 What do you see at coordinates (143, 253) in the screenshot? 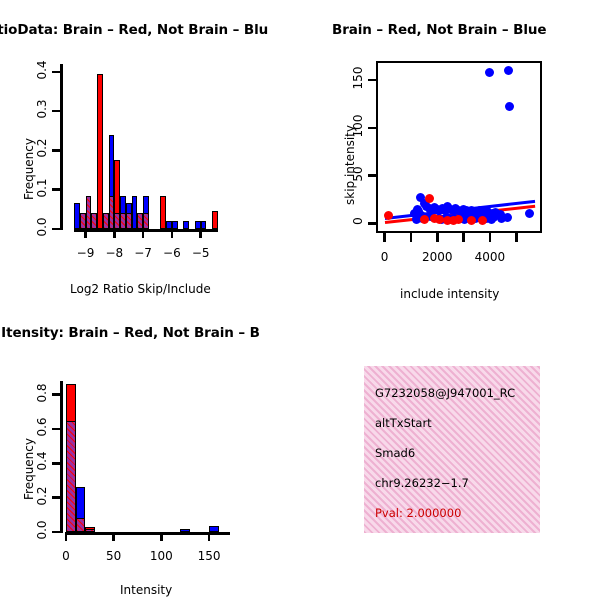
I see `top-left-xtick-label: −7` at bounding box center [143, 253].